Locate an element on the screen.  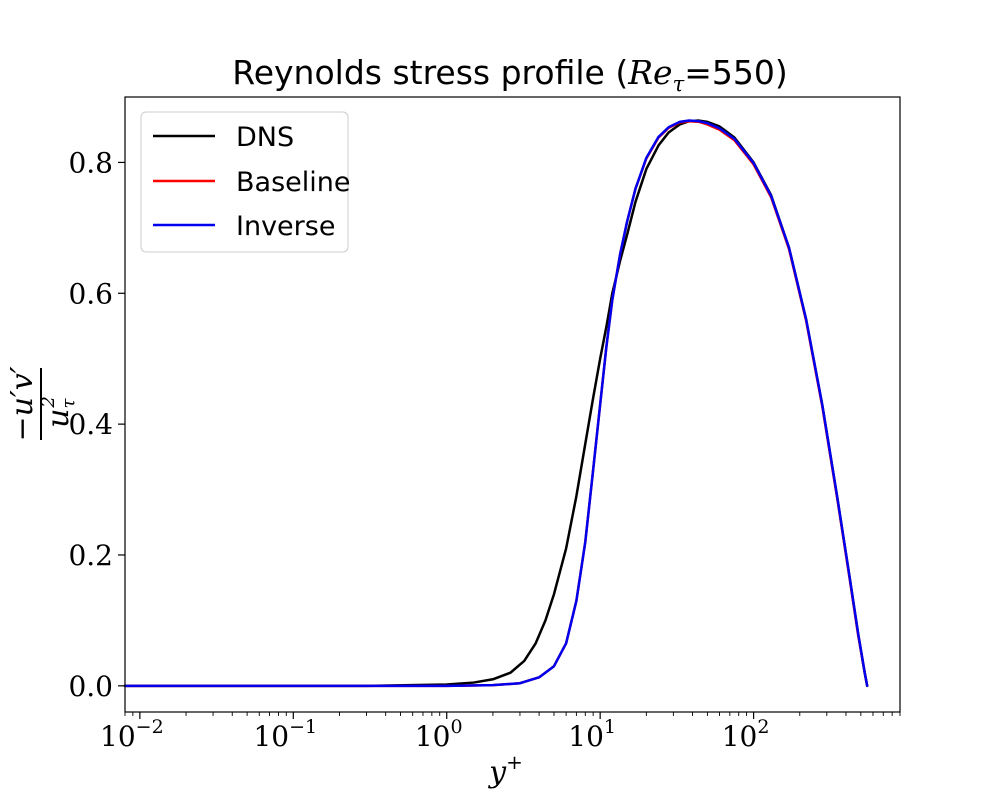
y-tick-label: 0.6 is located at coordinates (90, 293).